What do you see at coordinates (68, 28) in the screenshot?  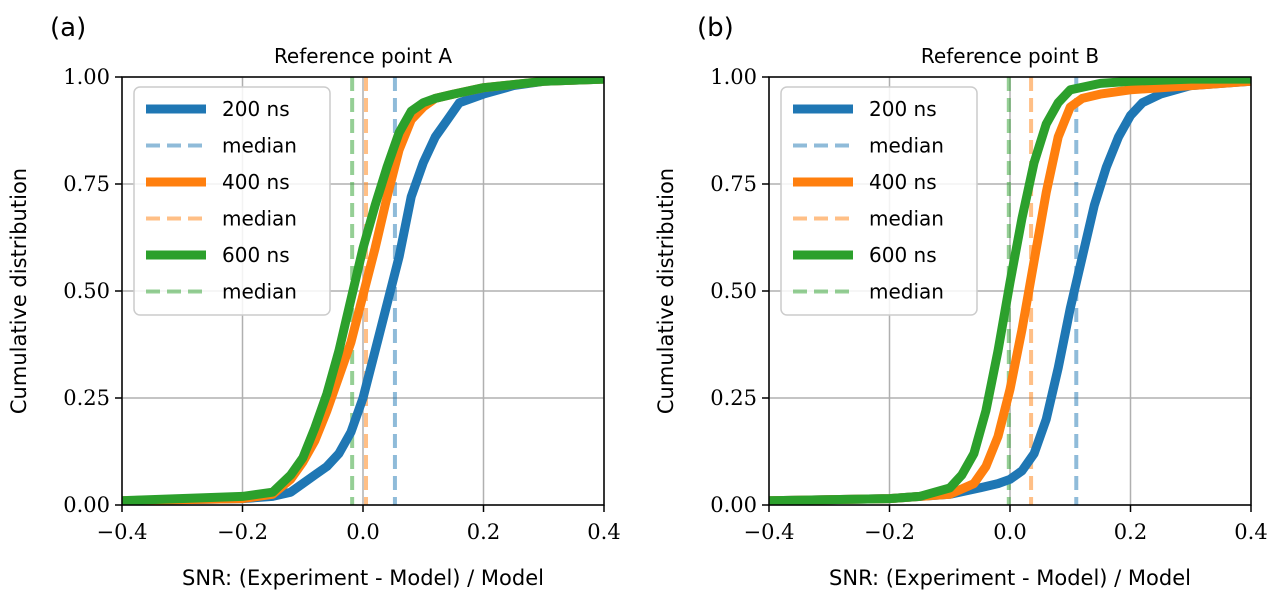 I see `panel-label: (a)` at bounding box center [68, 28].